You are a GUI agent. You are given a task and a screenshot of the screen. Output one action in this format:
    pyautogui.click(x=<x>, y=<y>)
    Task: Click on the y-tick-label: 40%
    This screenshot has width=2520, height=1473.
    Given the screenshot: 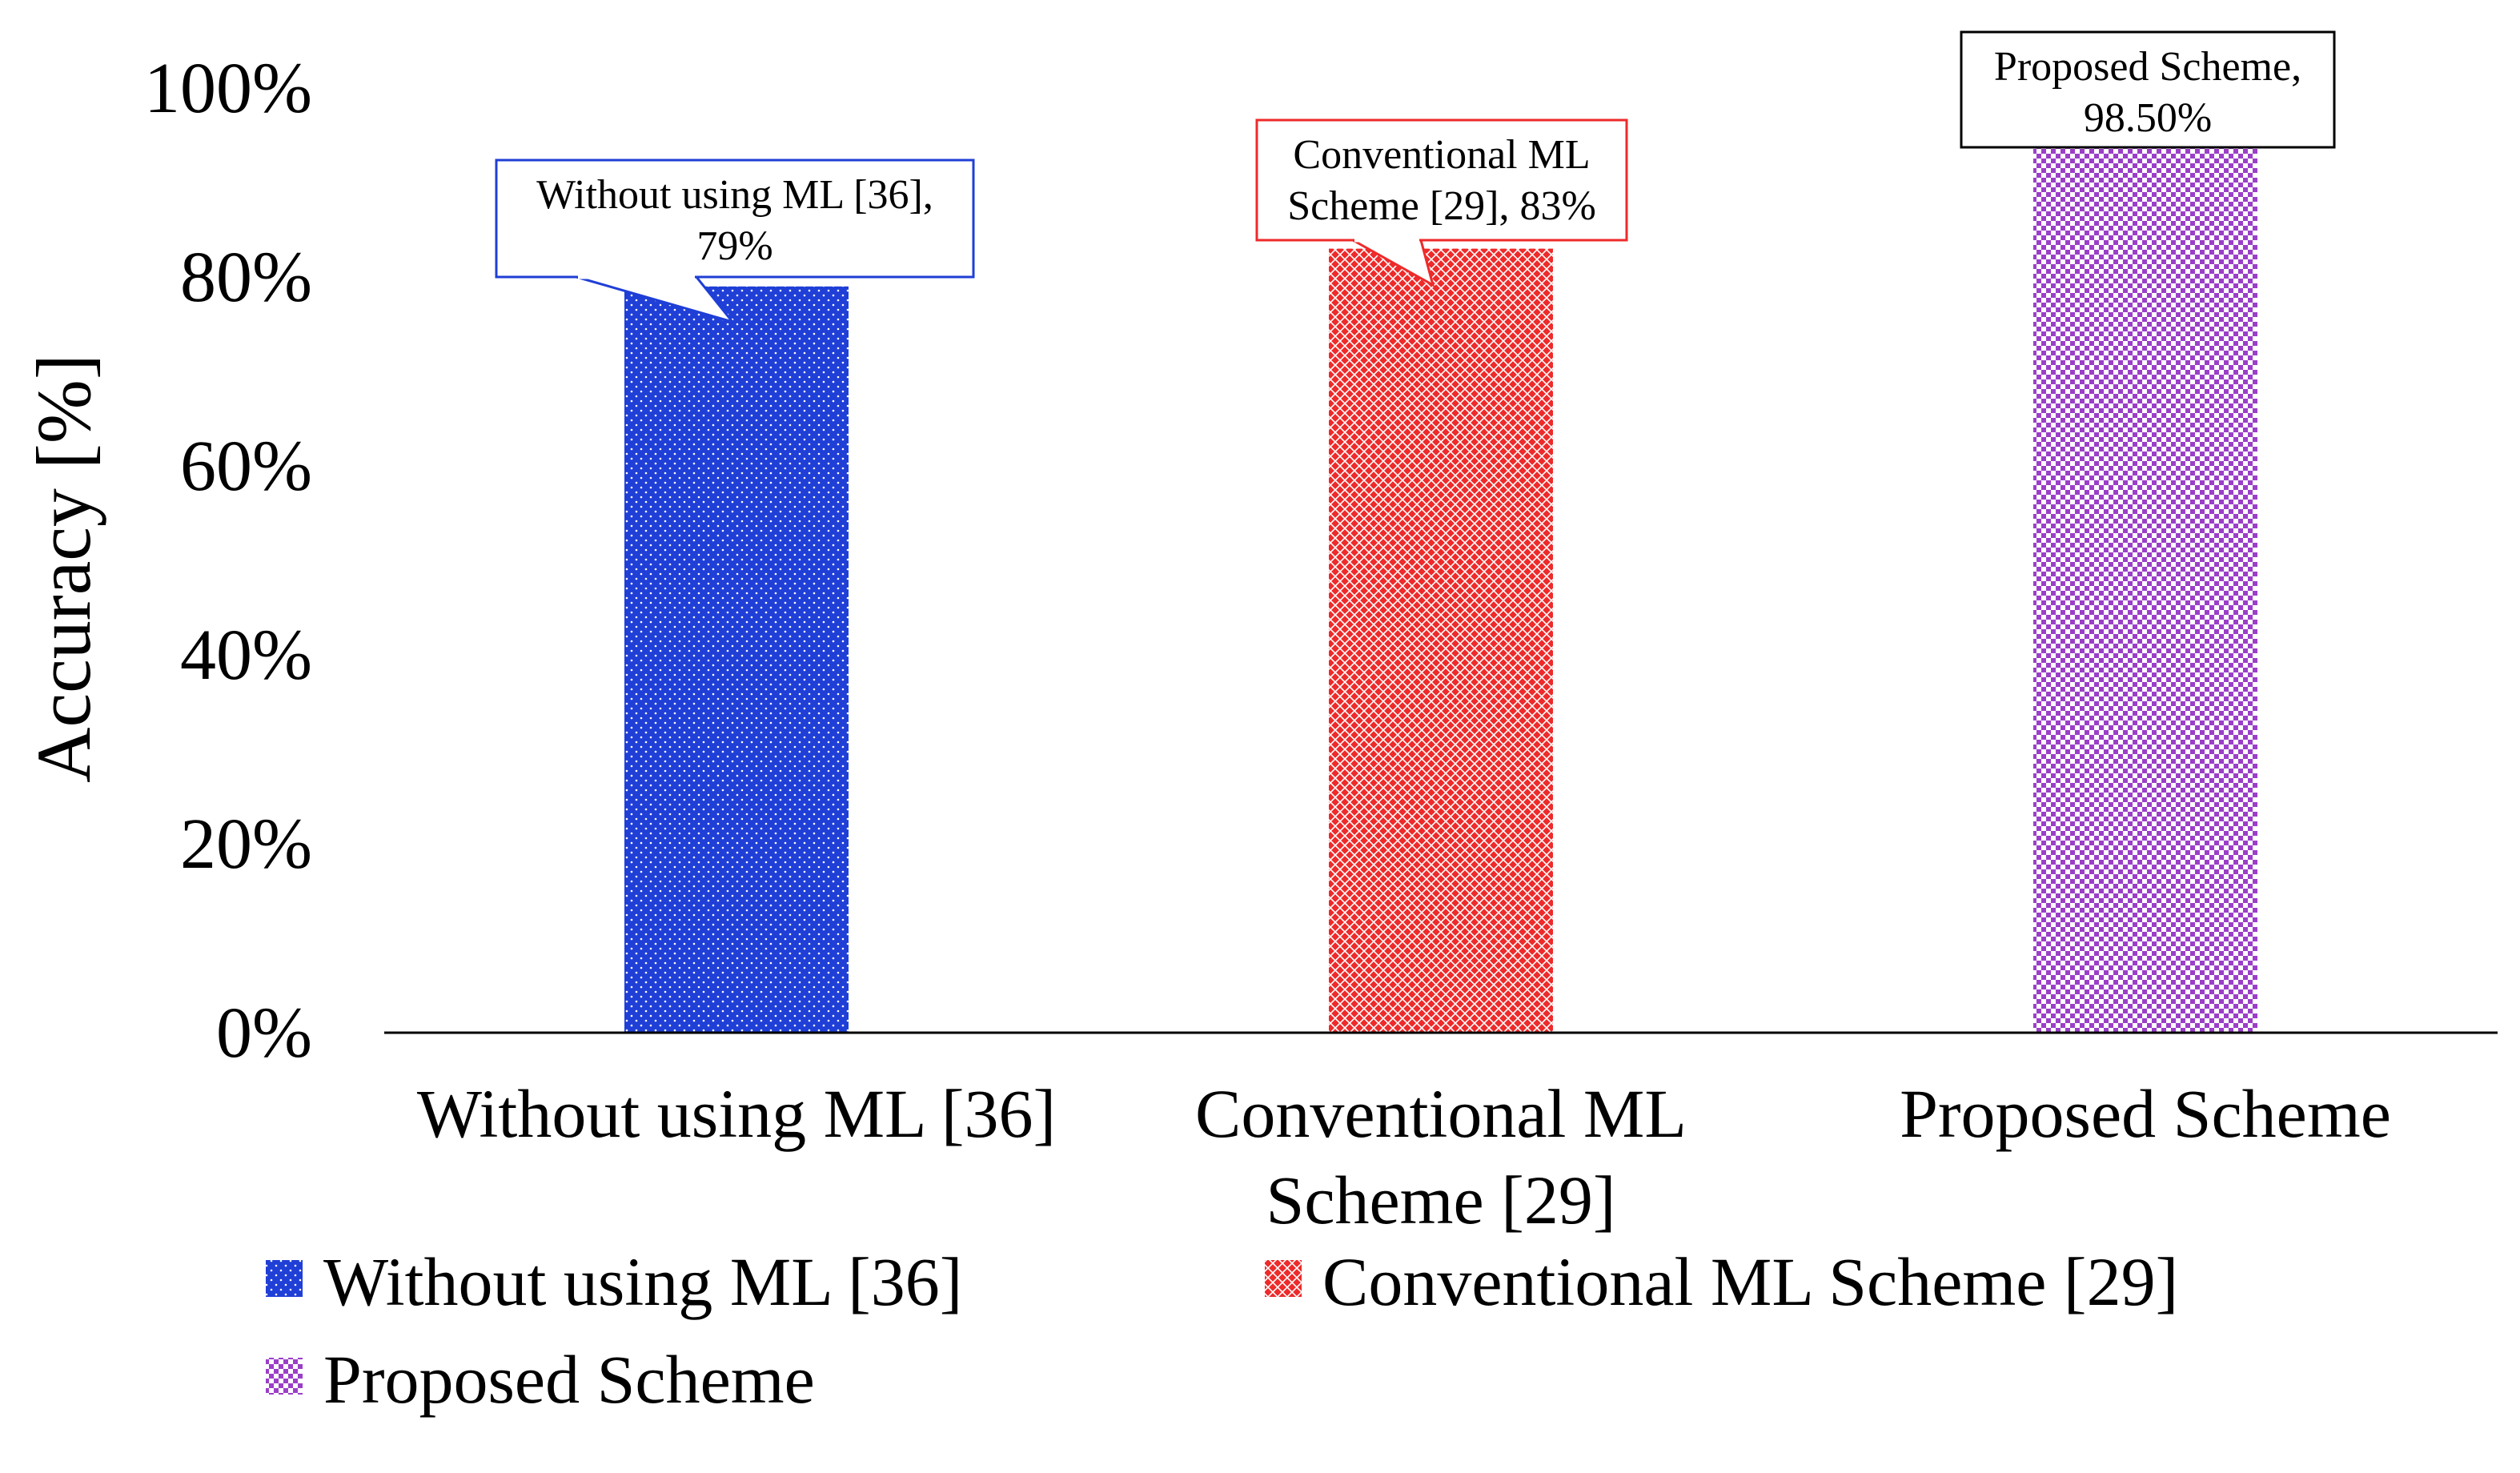 What is the action you would take?
    pyautogui.click(x=246, y=655)
    